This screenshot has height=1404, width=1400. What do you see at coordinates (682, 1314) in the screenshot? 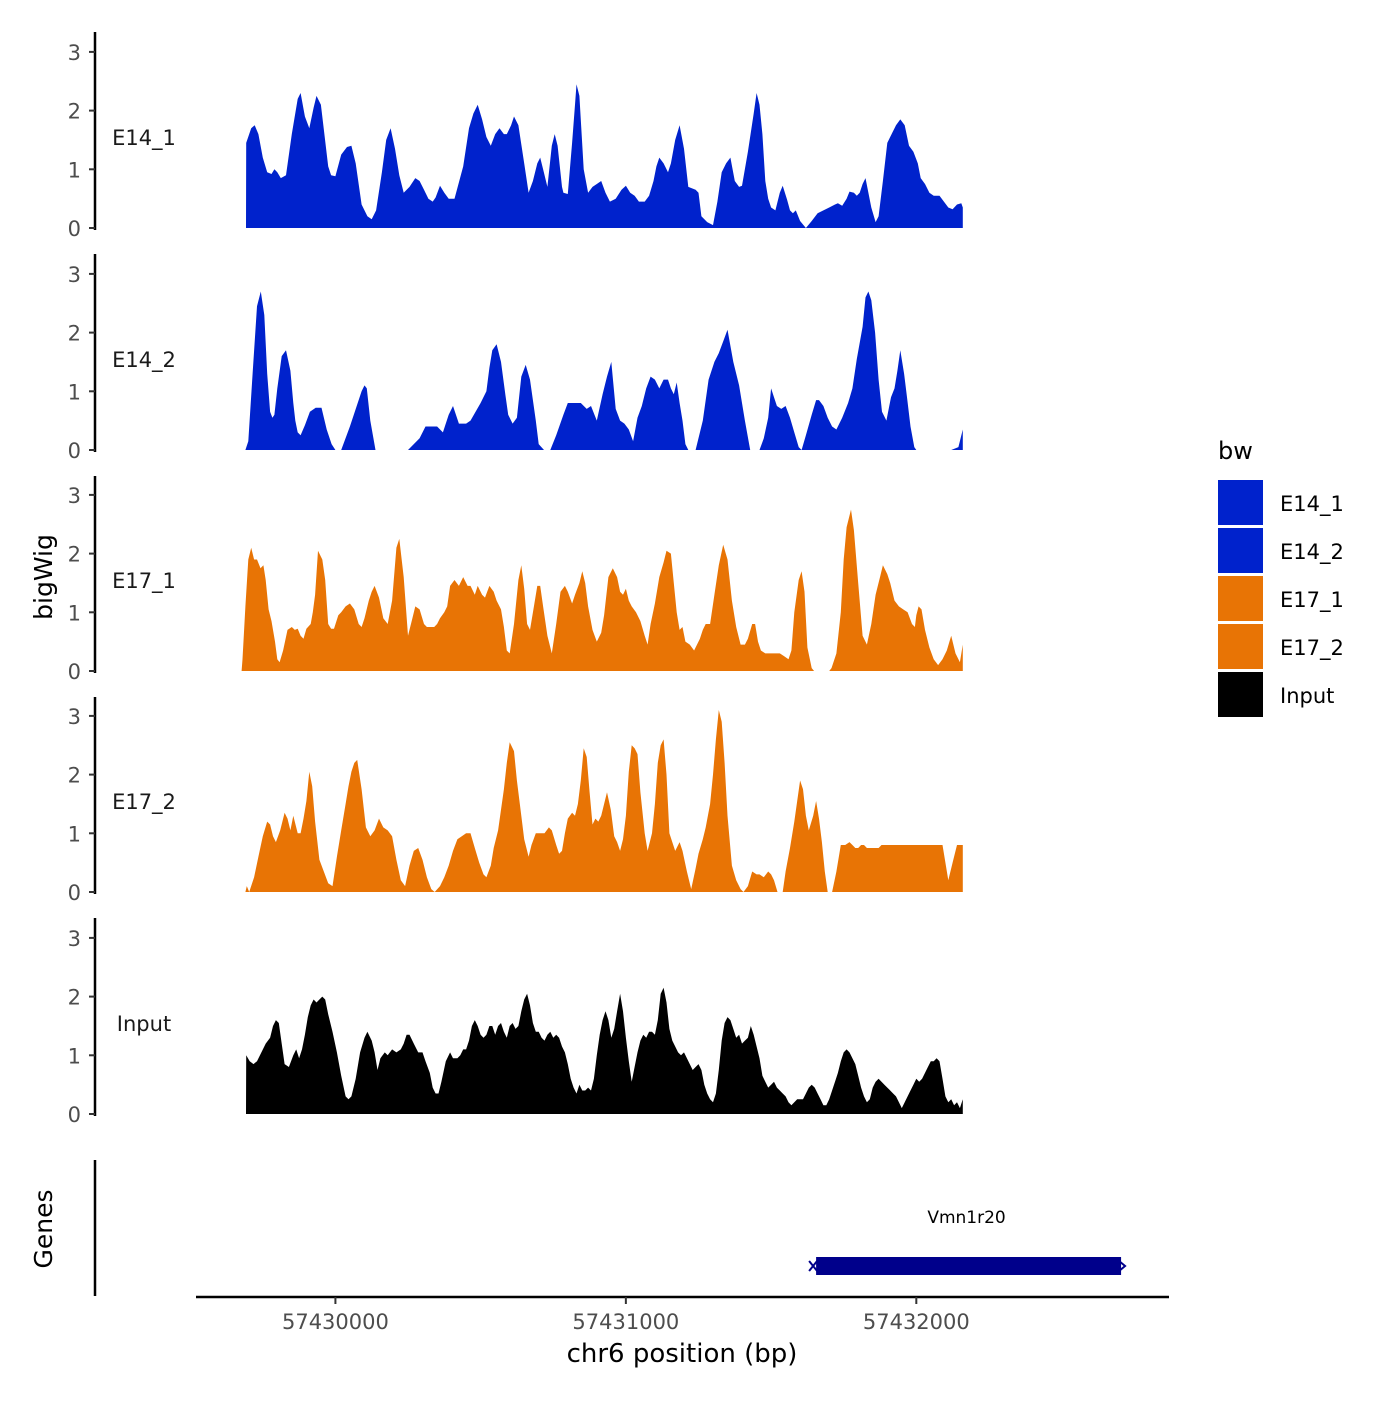
I see `x-axis: 57430000 57431000 57432000` at bounding box center [682, 1314].